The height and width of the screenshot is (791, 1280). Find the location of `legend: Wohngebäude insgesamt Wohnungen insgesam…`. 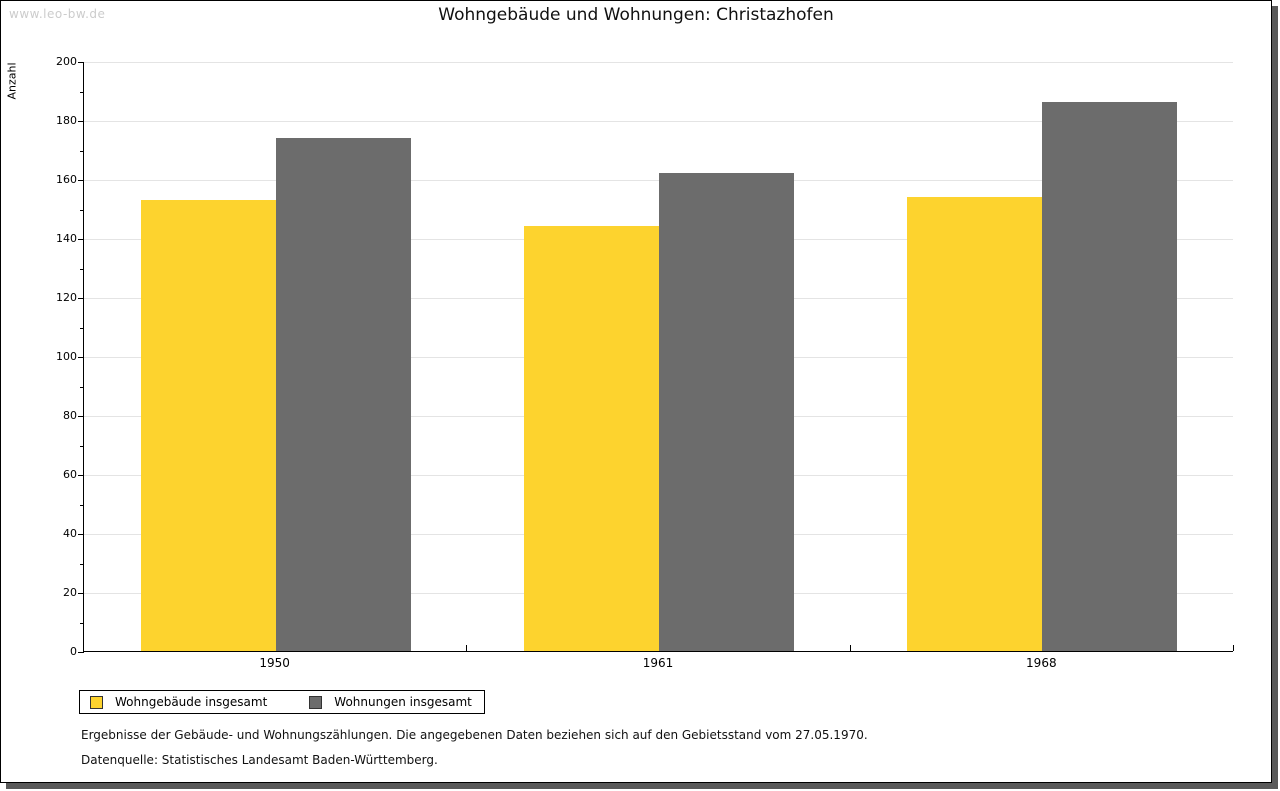

legend: Wohngebäude insgesamt Wohnungen insgesam… is located at coordinates (282, 702).